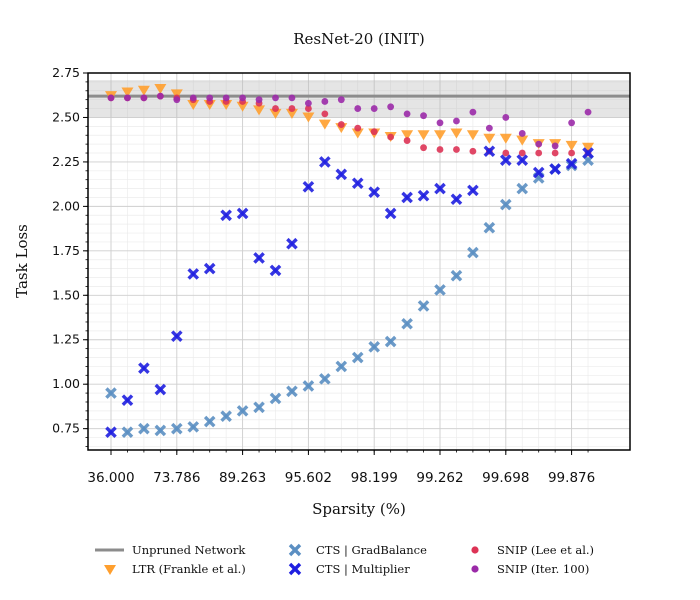 This screenshot has height=600, width=700. I want to click on x-tick-label: 95.602, so click(308, 478).